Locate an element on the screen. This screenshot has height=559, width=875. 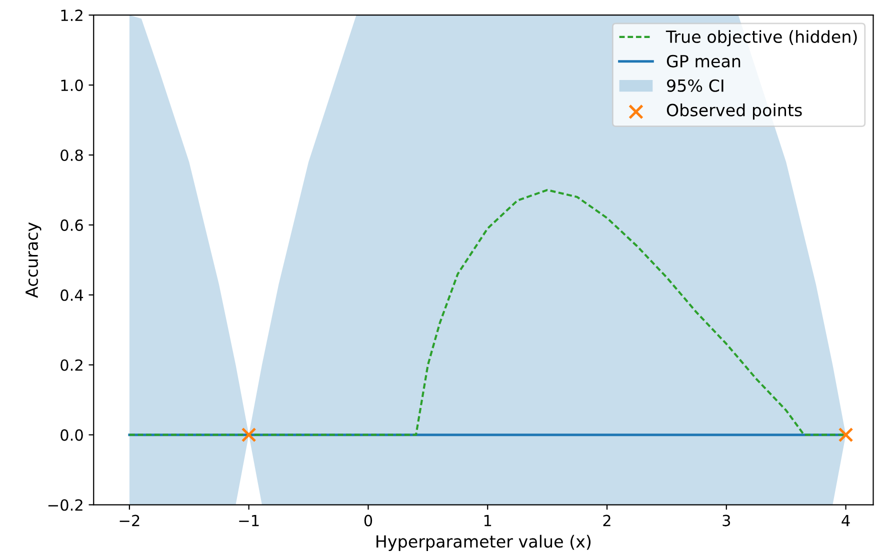
x-tick-label: 1 is located at coordinates (488, 520).